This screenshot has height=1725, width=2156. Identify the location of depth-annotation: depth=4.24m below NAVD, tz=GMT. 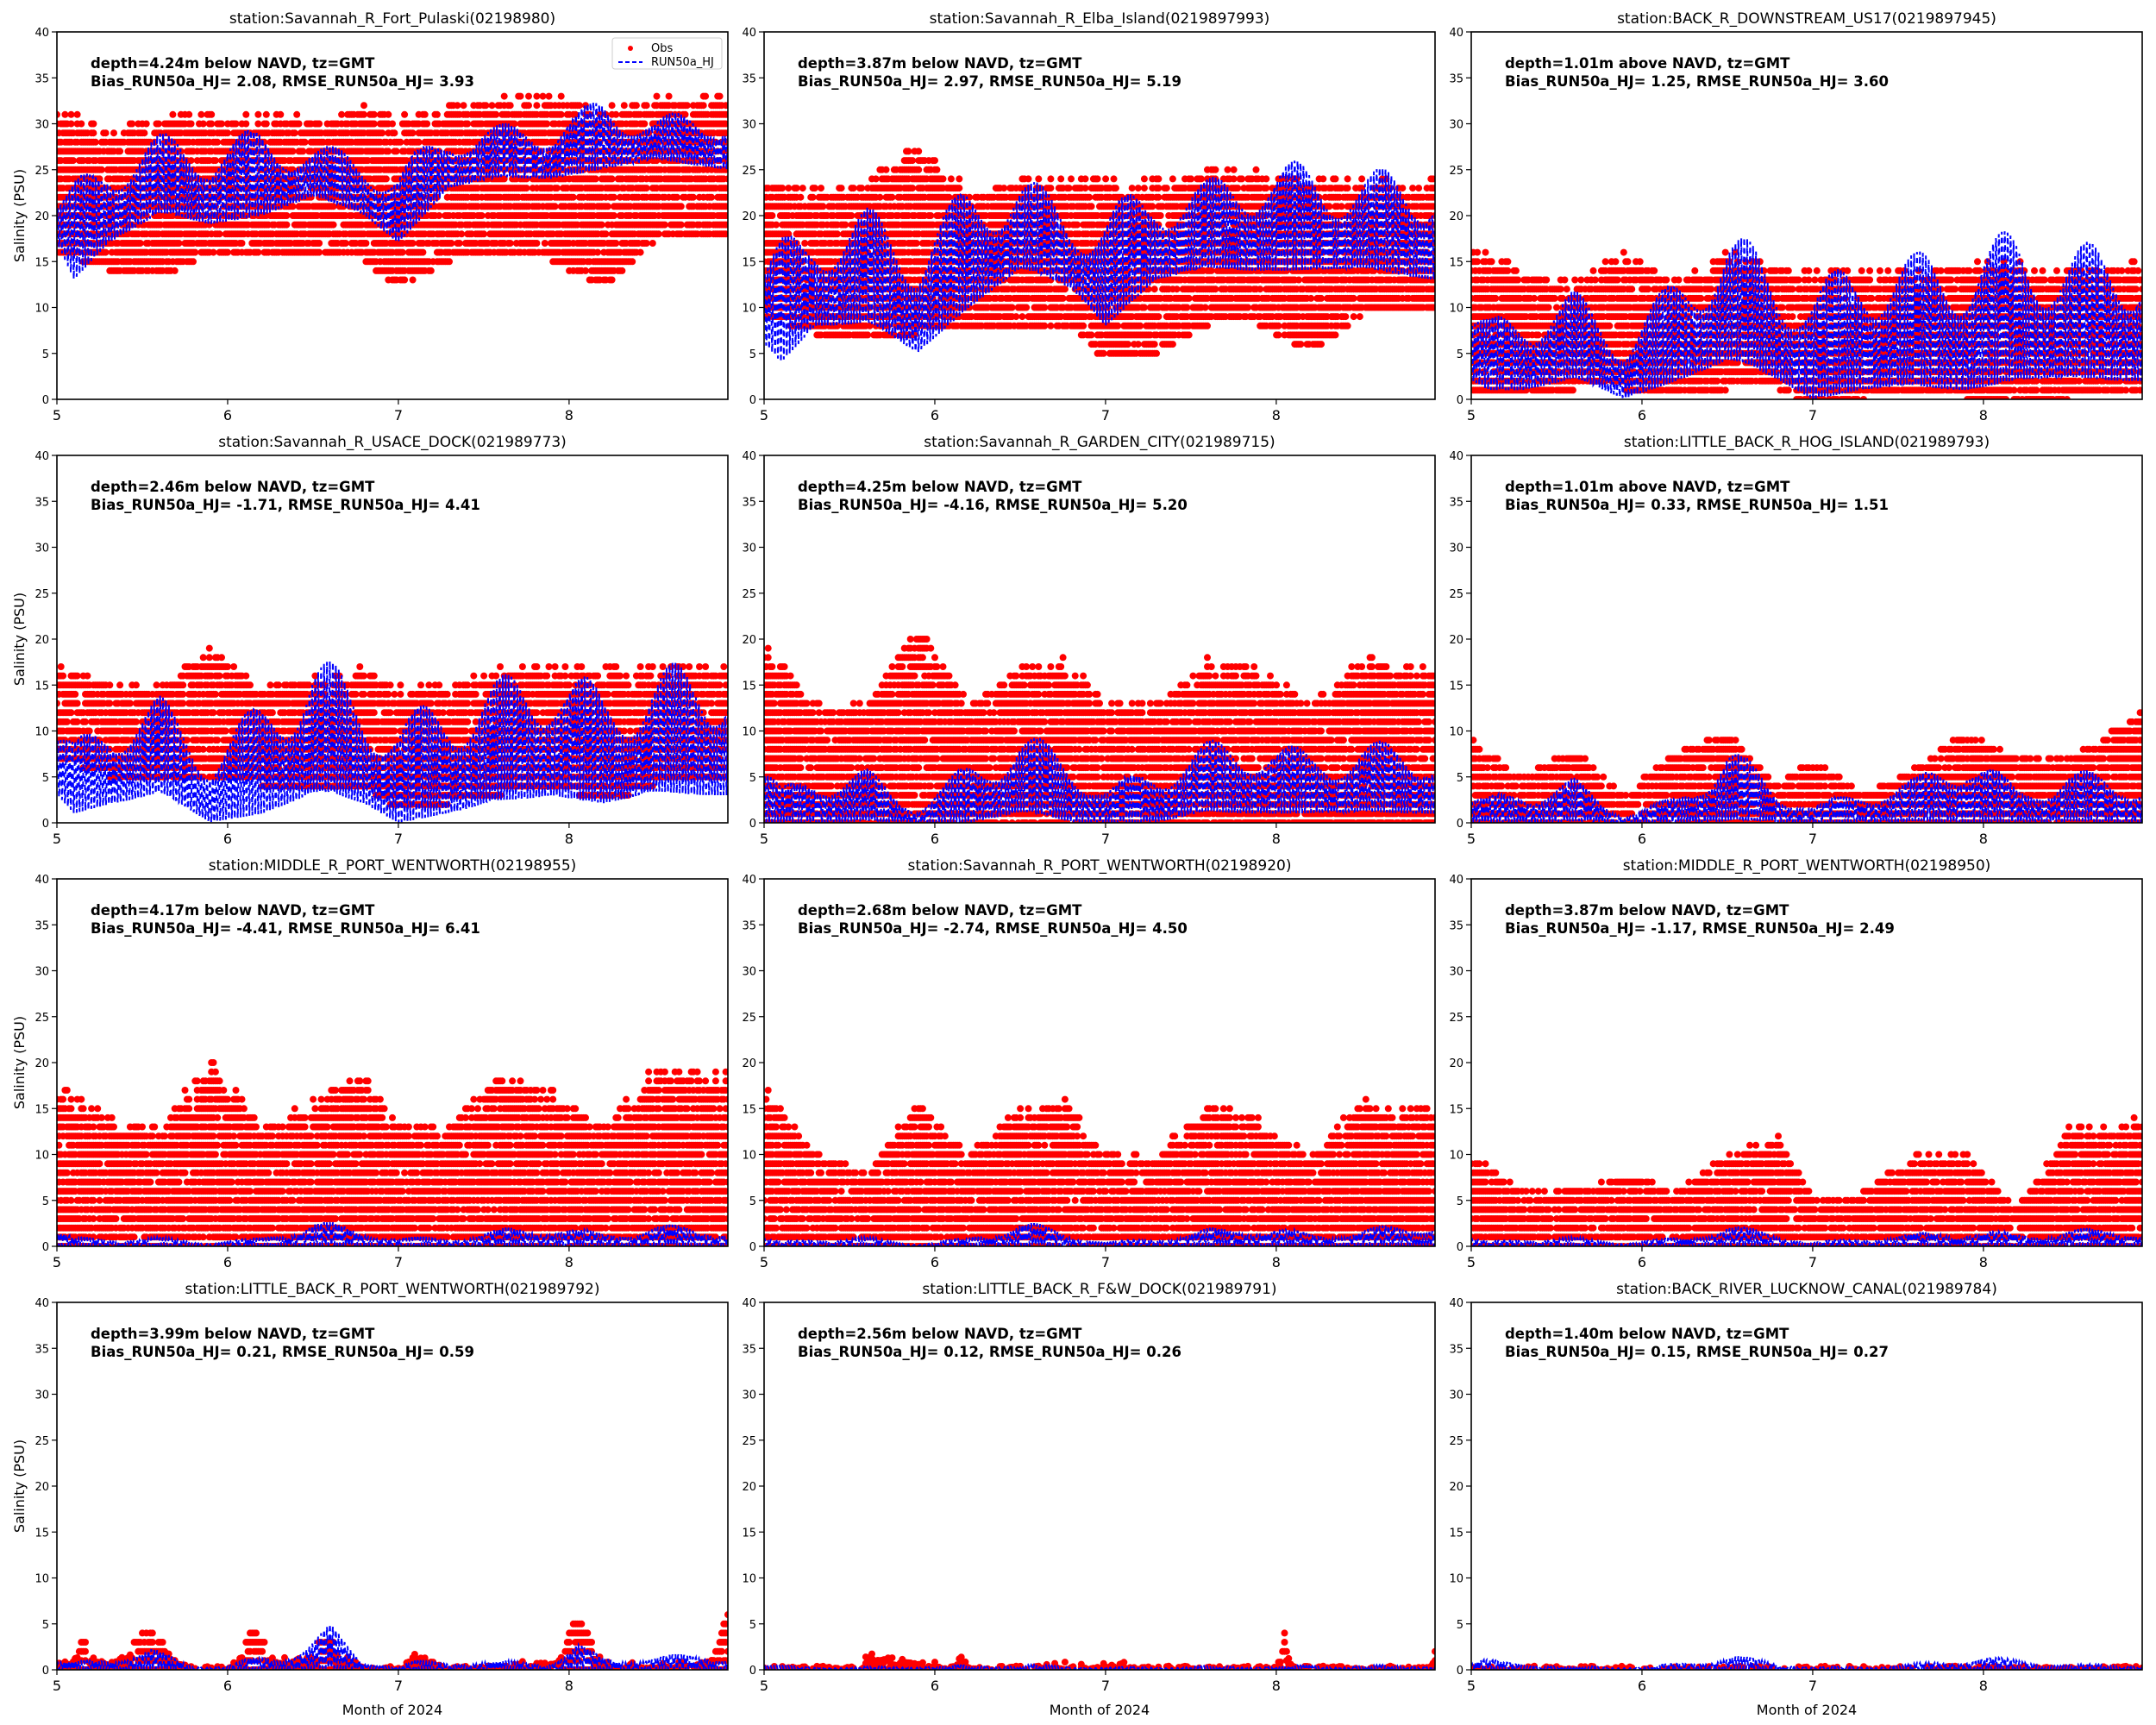
(233, 64).